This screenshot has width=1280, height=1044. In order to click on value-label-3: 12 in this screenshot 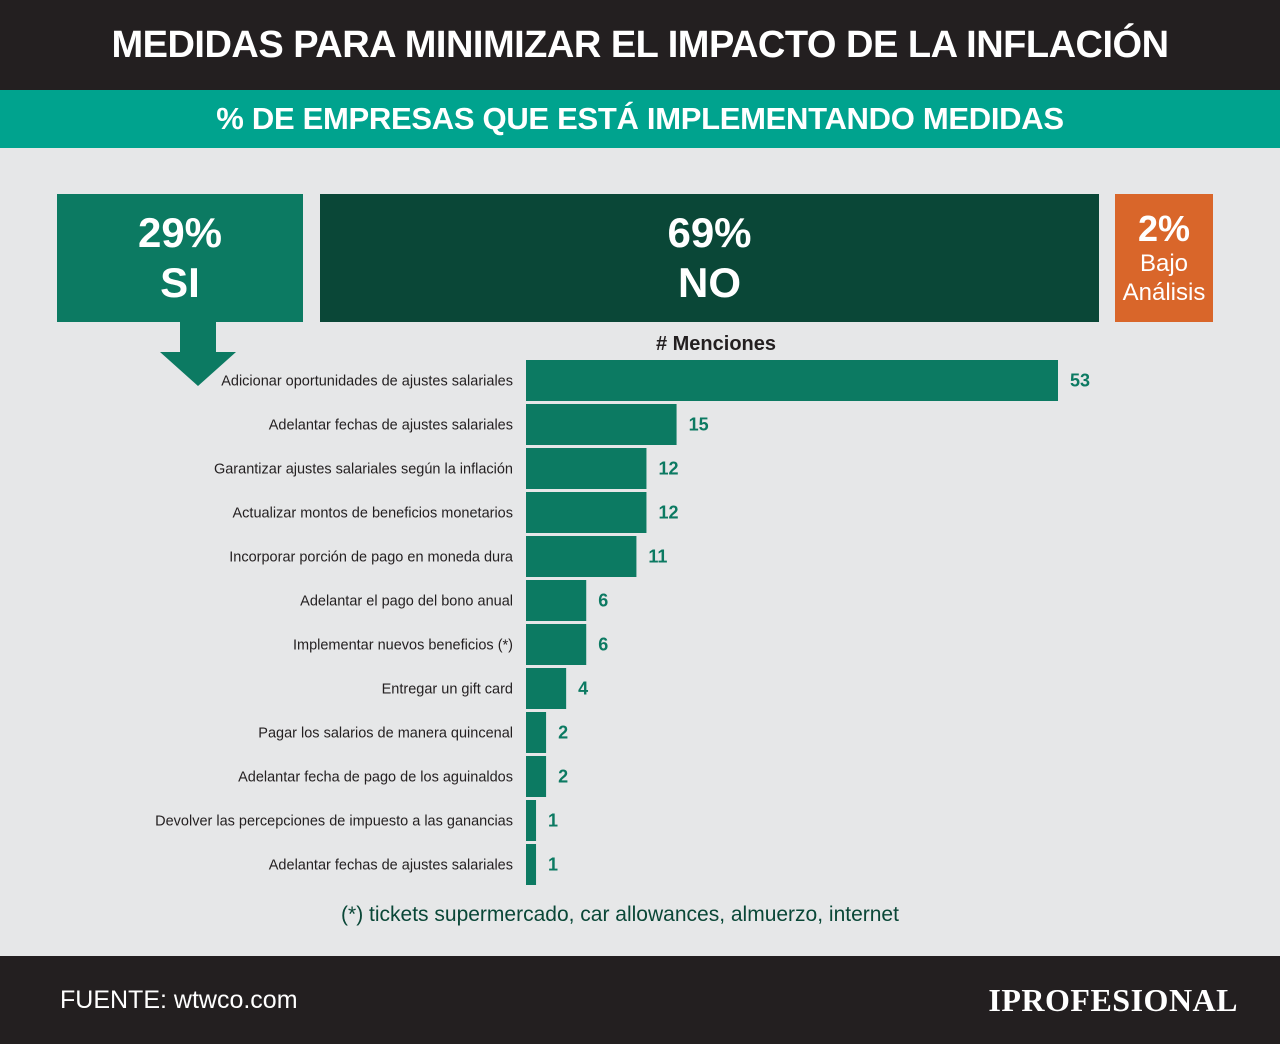, I will do `click(668, 513)`.